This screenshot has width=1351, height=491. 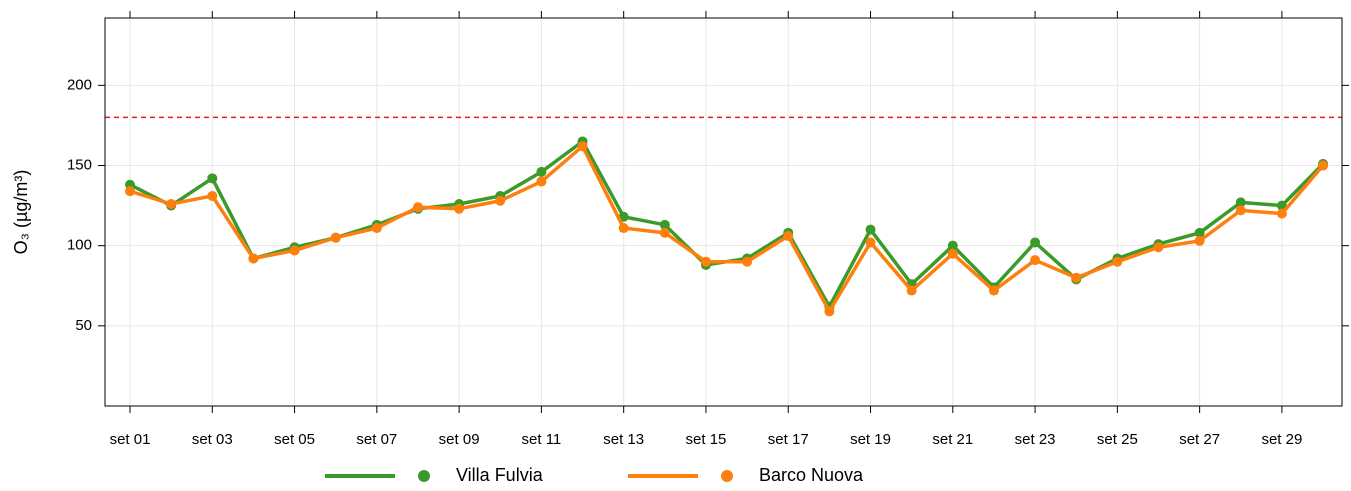 I want to click on y-axis-label: O₃ (µg/m³), so click(x=21, y=212).